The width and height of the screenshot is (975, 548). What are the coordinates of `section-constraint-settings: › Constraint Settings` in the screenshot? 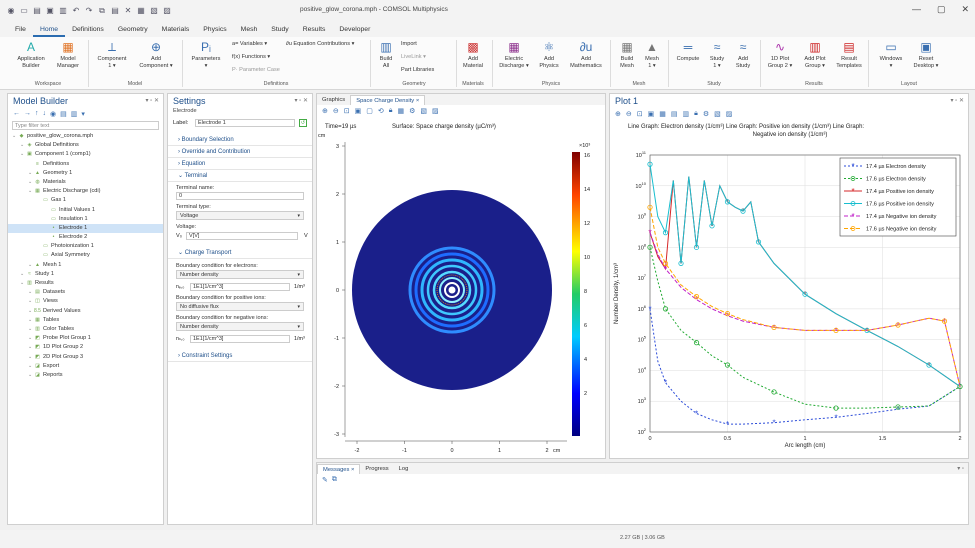 It's located at (240, 356).